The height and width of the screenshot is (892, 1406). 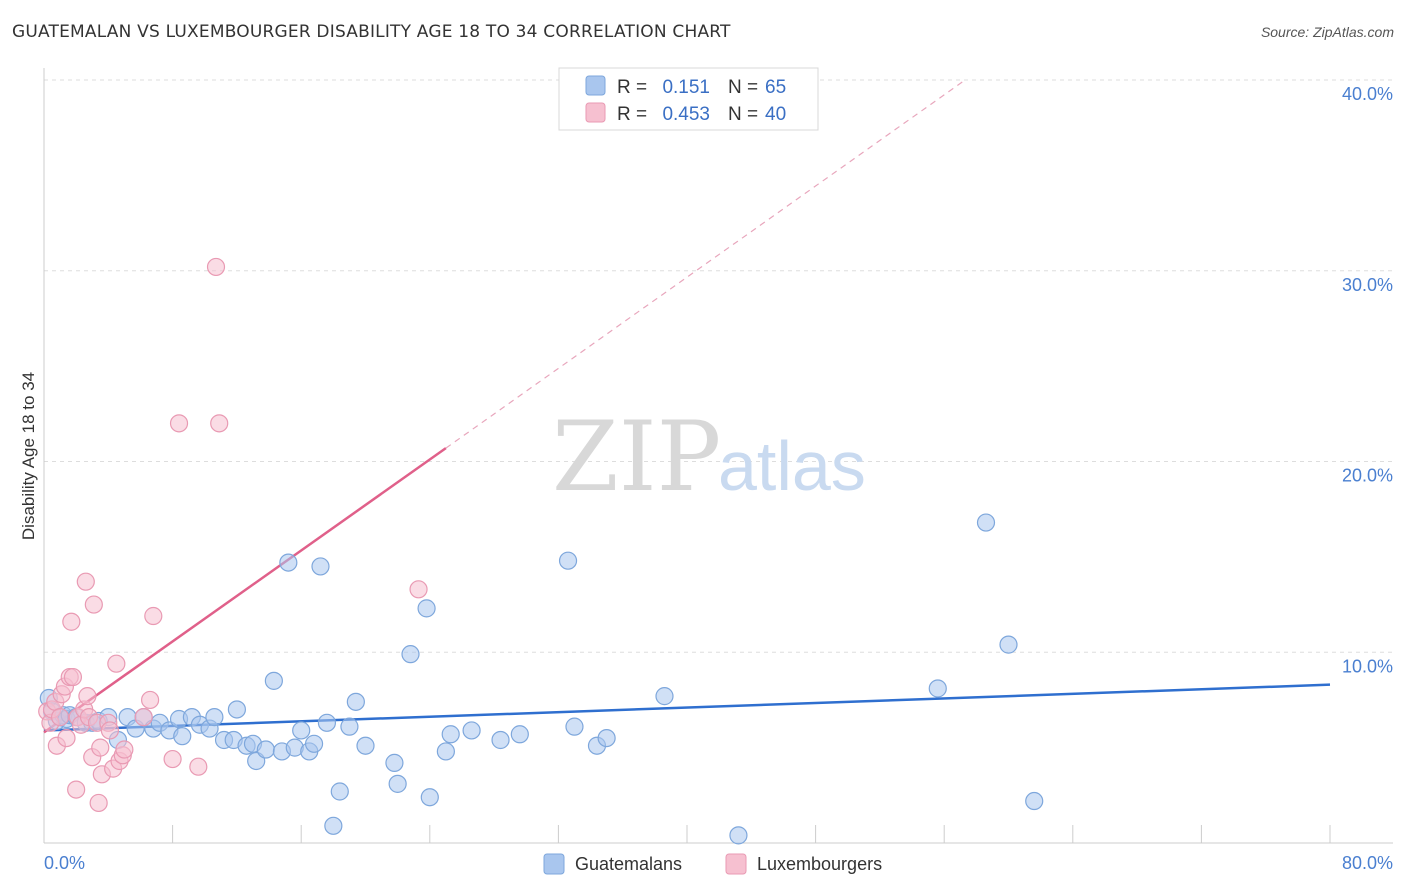 I want to click on y-tick-label-40: 40.0%, so click(x=1367, y=94).